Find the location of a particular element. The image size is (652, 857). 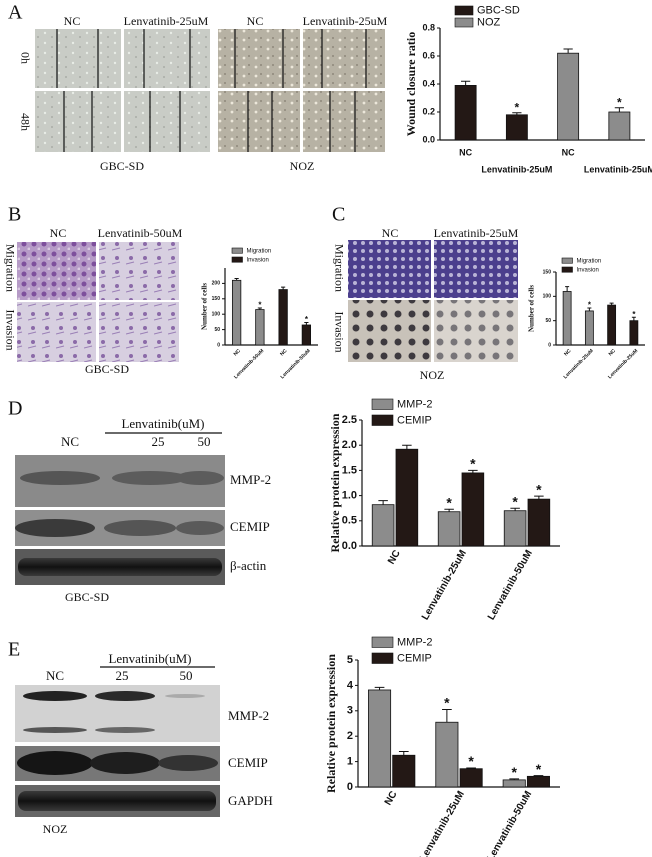

y-tick-label: 50 is located at coordinates (548, 321).